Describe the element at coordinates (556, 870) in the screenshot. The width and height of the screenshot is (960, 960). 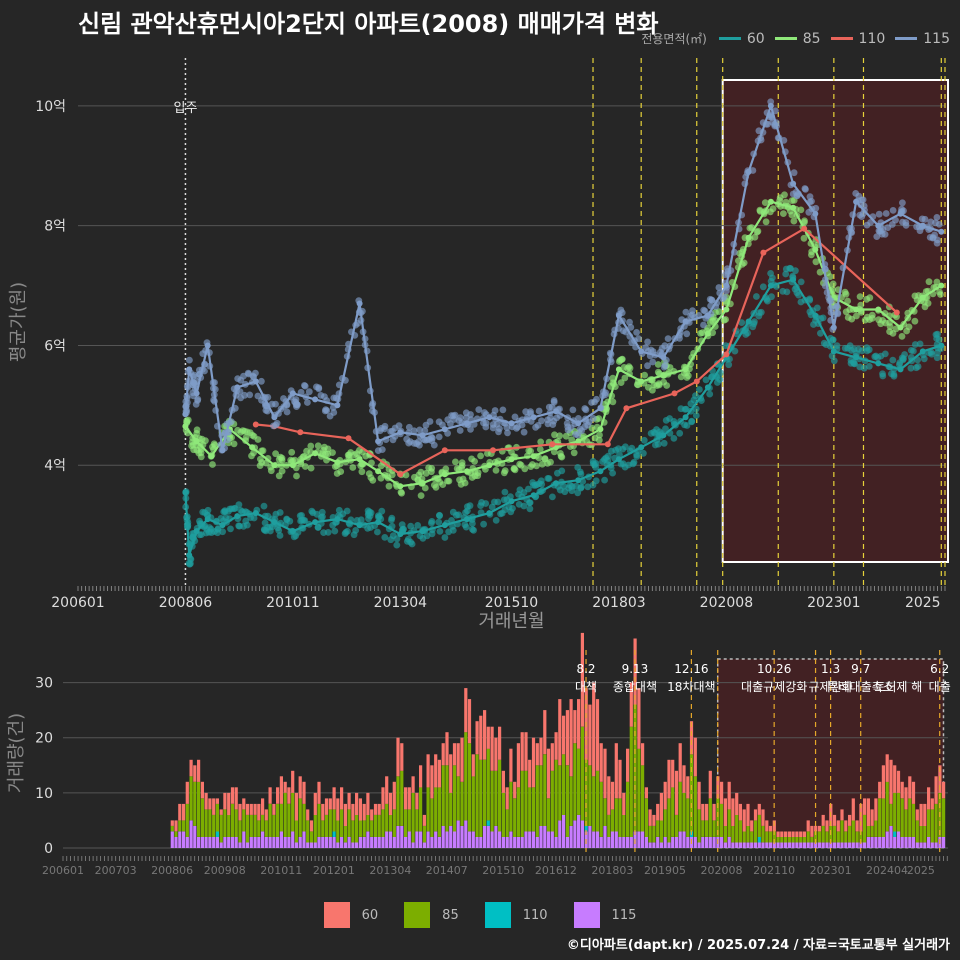
I see `x-tick-label: 201612` at that location.